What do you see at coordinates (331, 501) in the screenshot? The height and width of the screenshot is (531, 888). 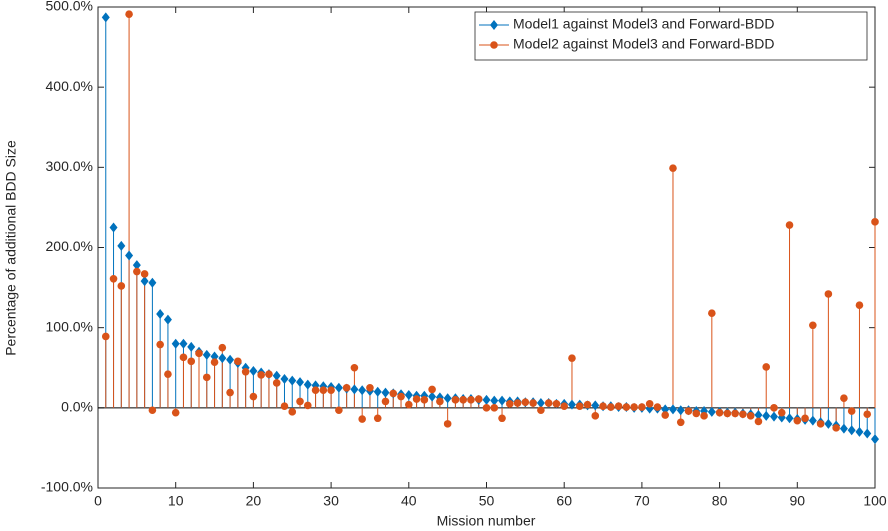 I see `x-tick-label: 30` at bounding box center [331, 501].